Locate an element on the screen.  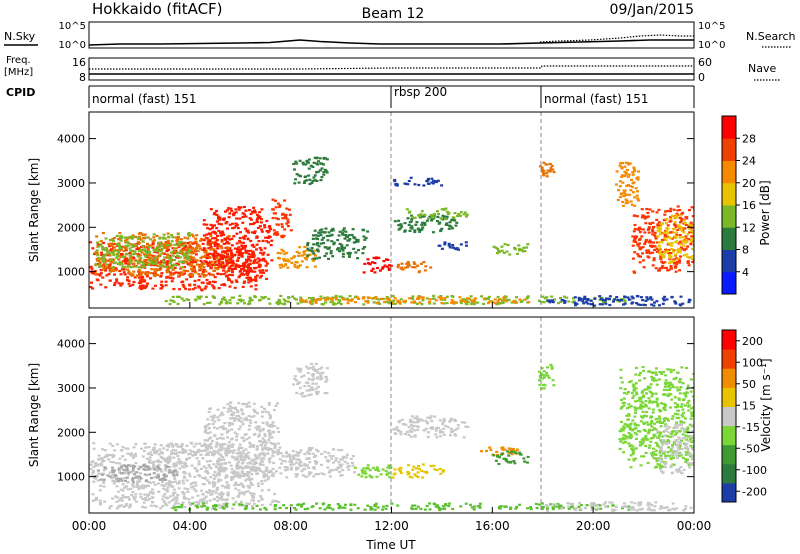
power-ylabel: Slant Range [km] is located at coordinates (34, 210).